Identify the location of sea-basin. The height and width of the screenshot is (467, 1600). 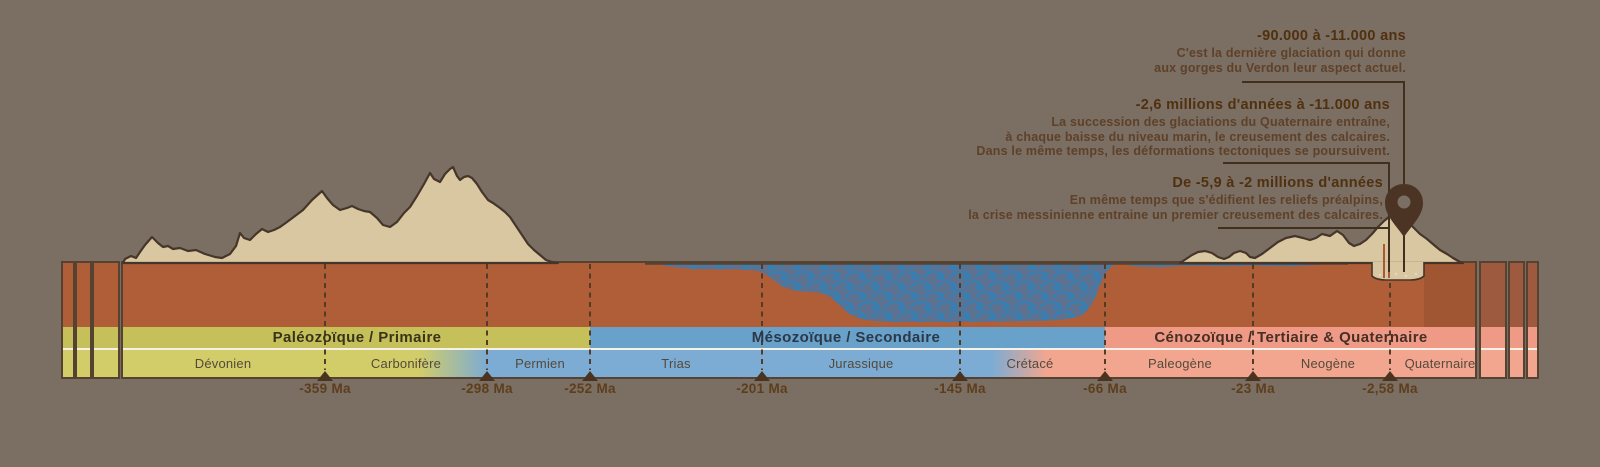
(999, 292).